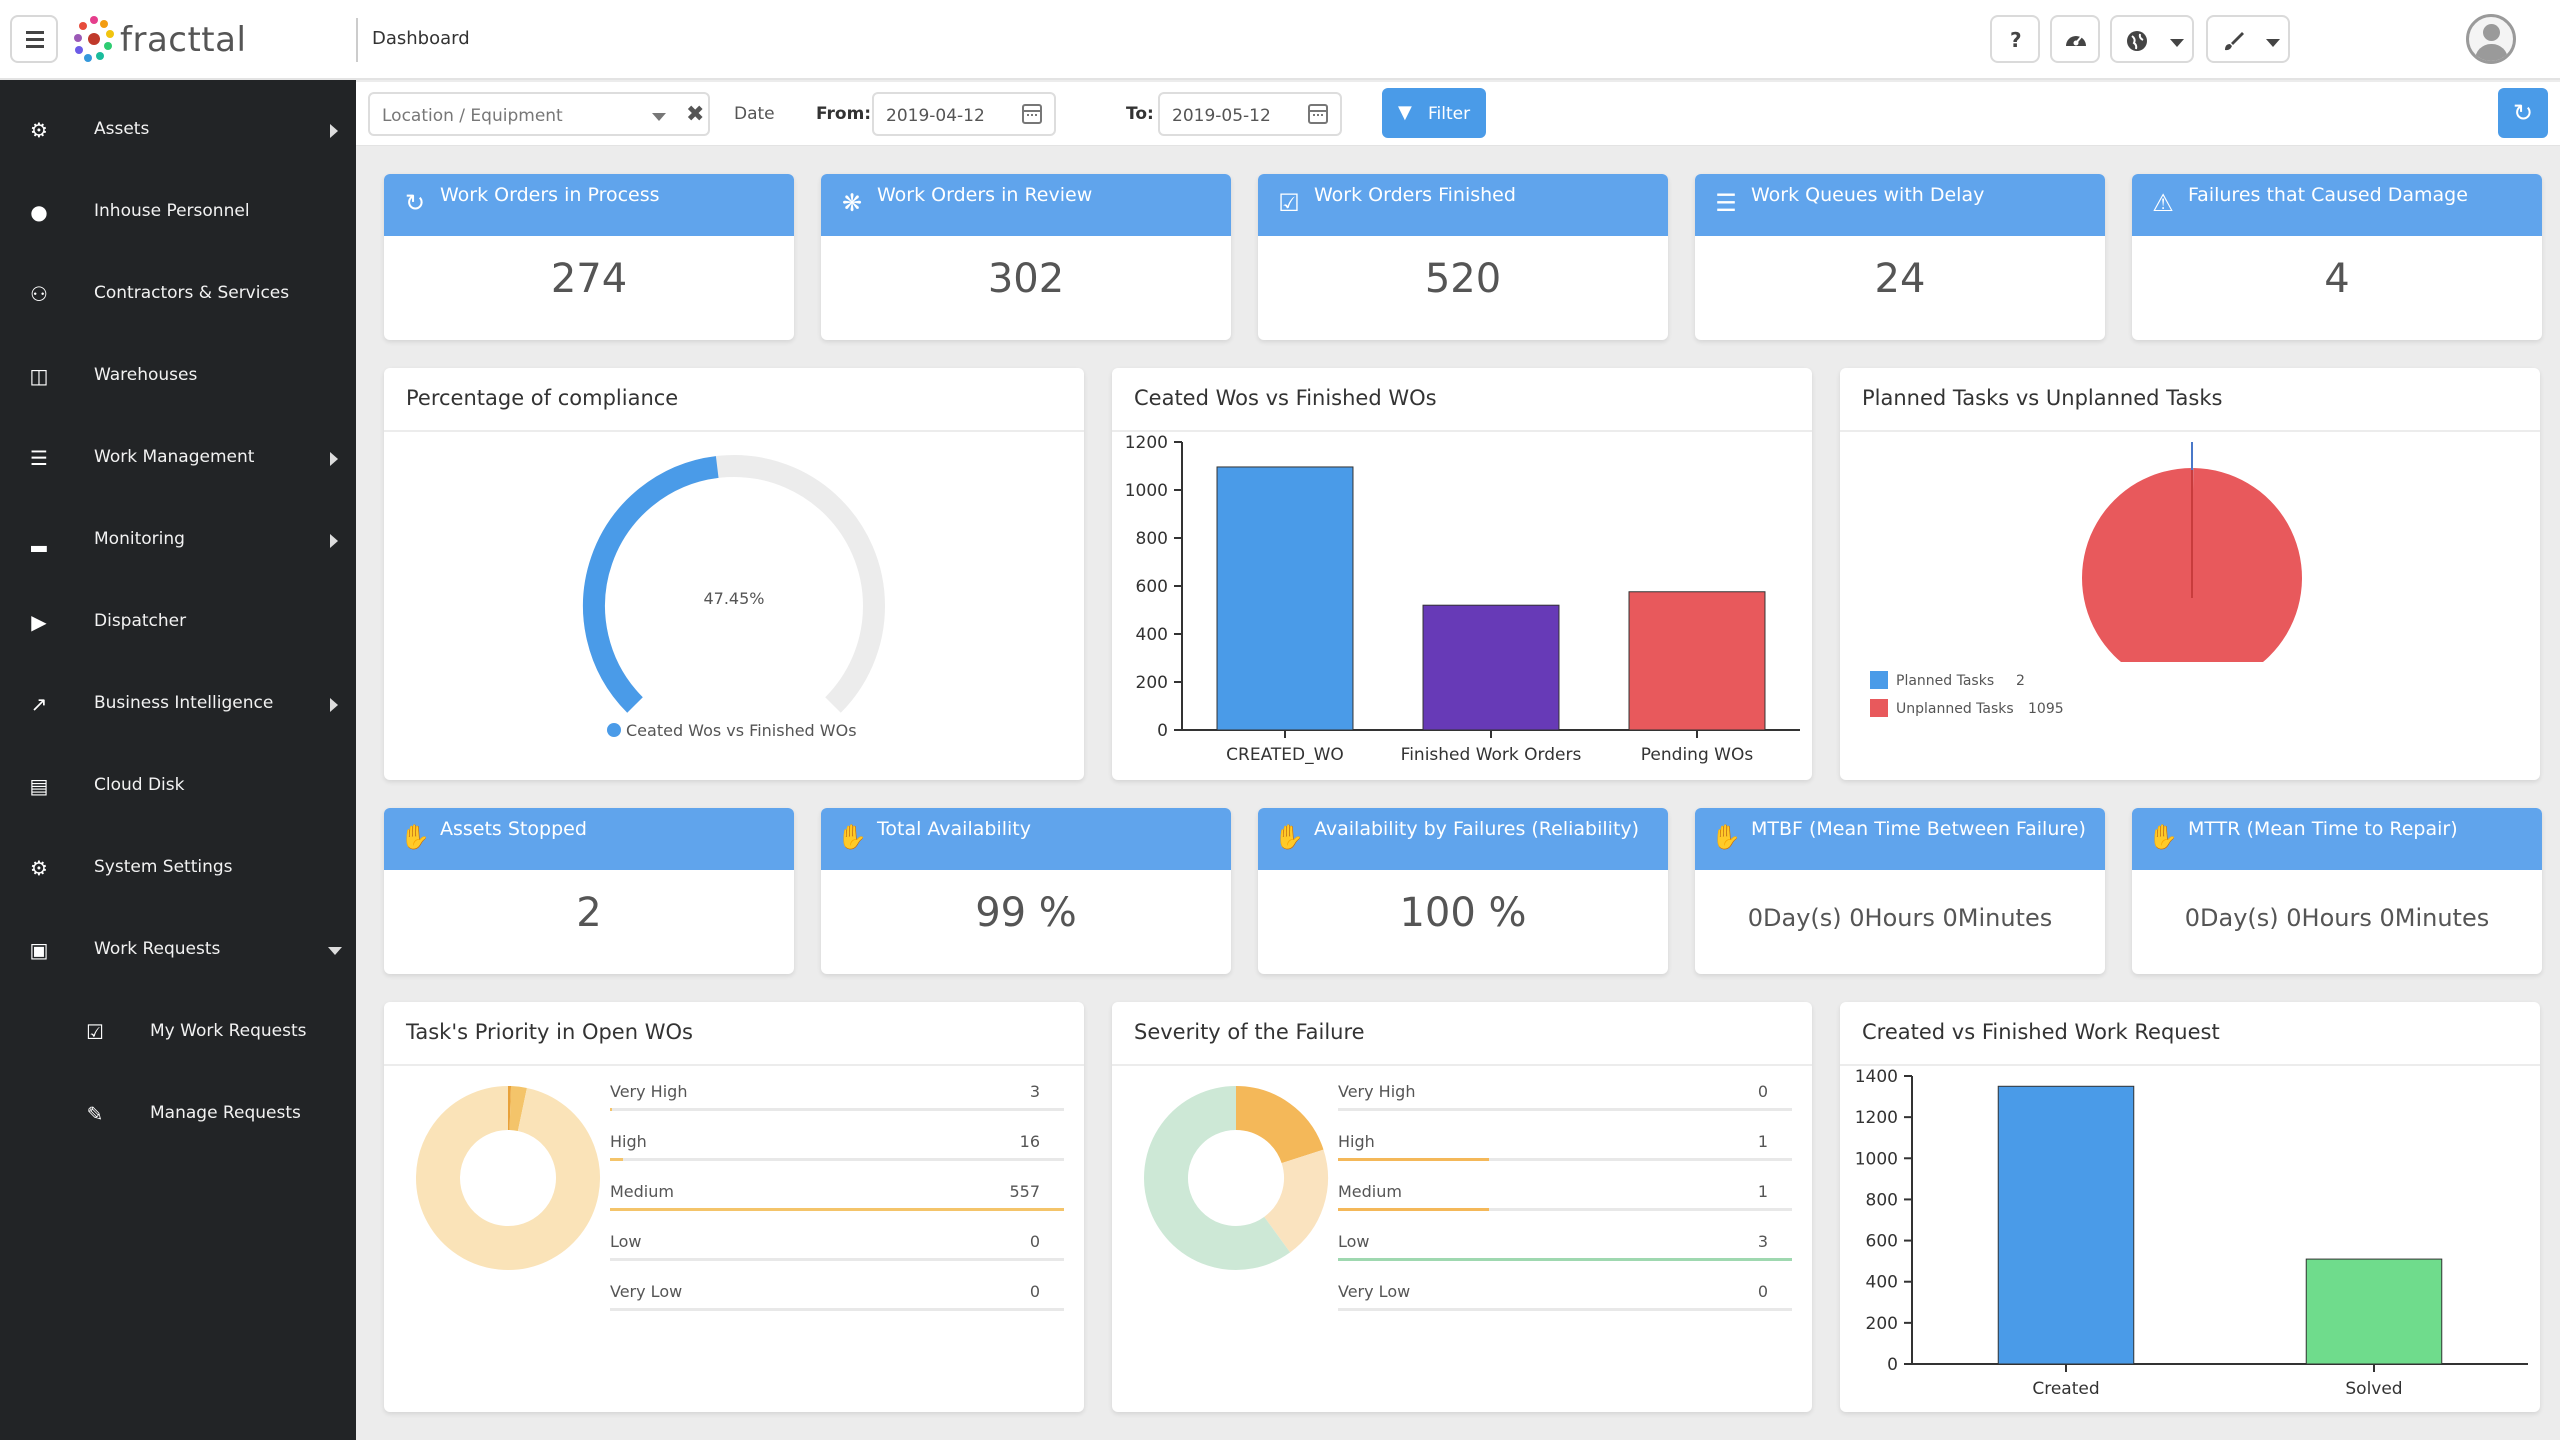 Image resolution: width=2560 pixels, height=1440 pixels. Describe the element at coordinates (985, 195) in the screenshot. I see `kpi-title: Work Orders in Review` at that location.